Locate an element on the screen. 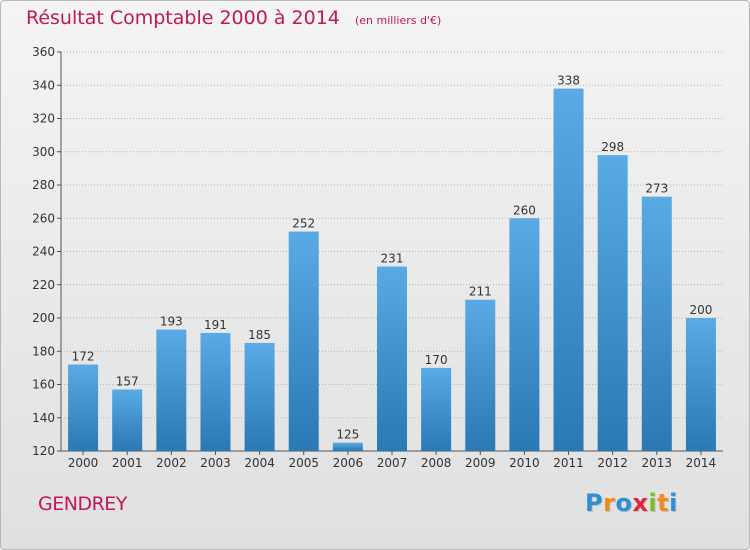  proxiti-logo: Proxiti is located at coordinates (631, 503).